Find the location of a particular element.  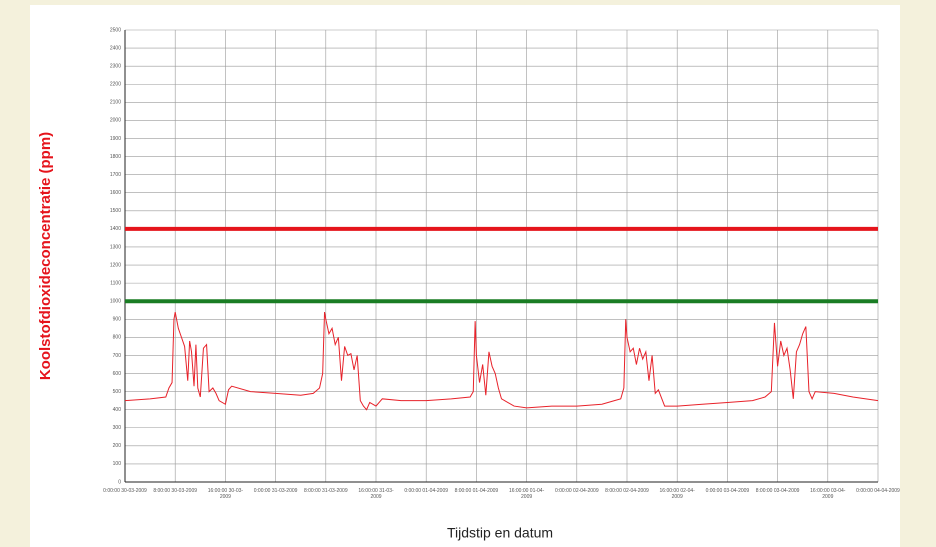

x-tick-label: 0:00:00 31-03-2009 is located at coordinates (275, 491).